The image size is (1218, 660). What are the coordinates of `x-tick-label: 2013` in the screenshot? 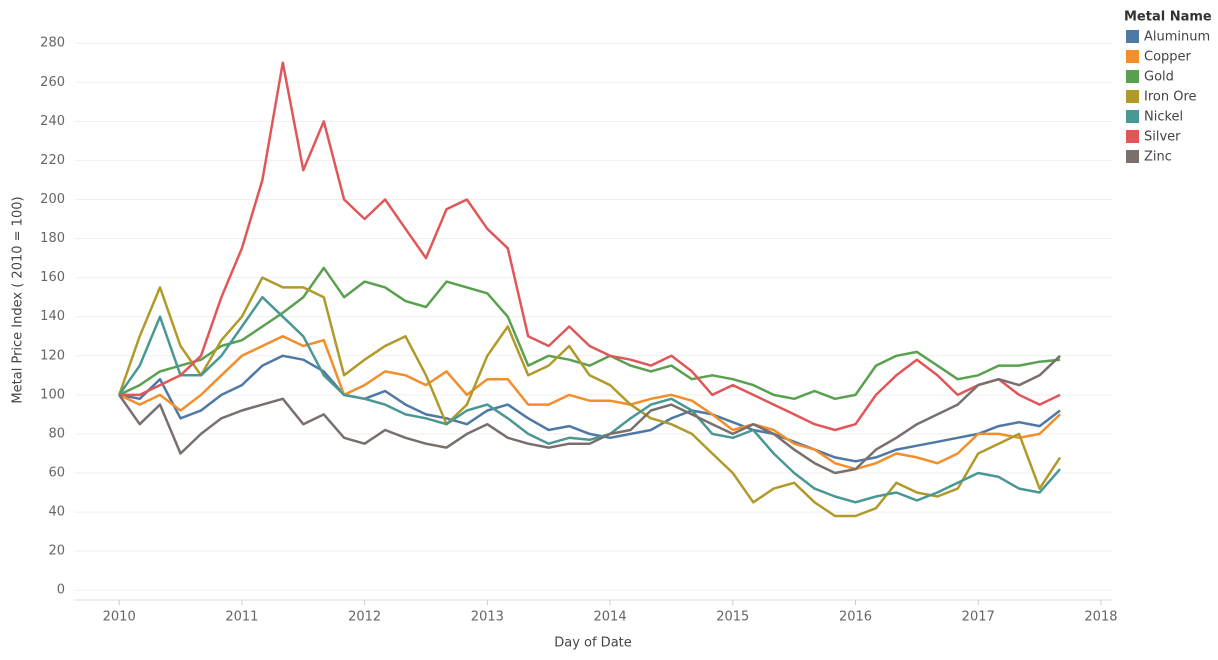 It's located at (487, 617).